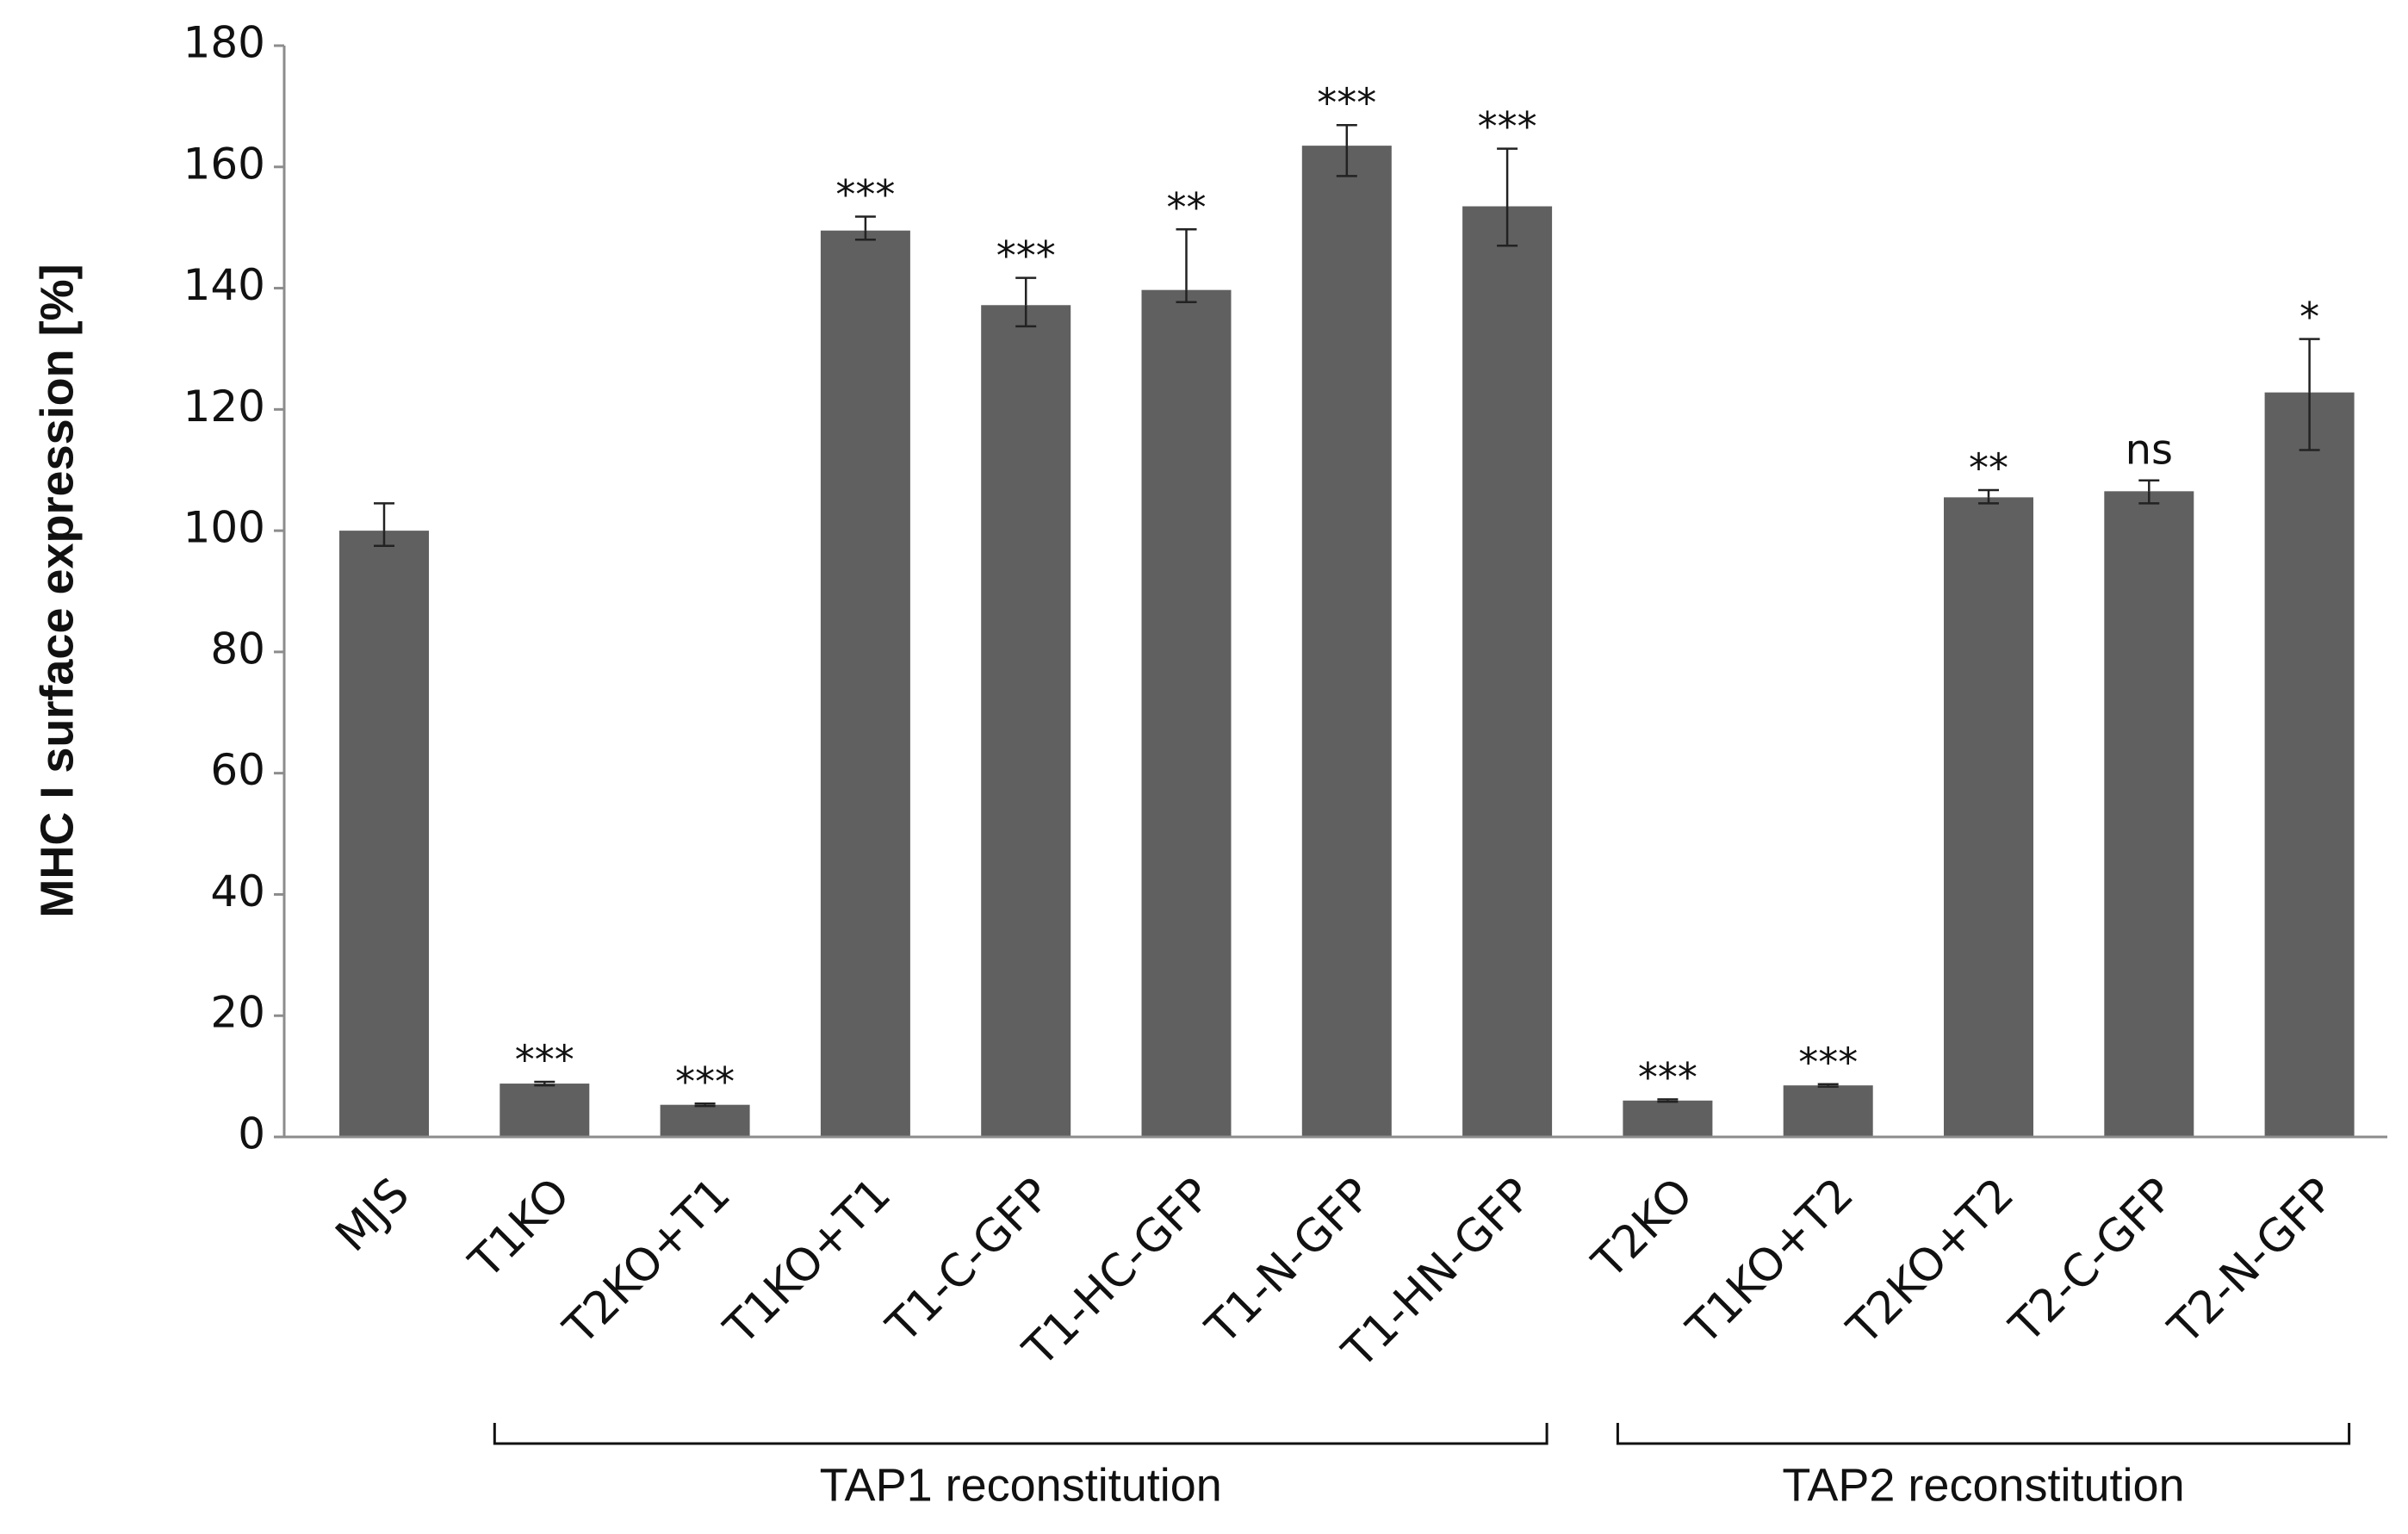 The height and width of the screenshot is (1534, 2408). What do you see at coordinates (372, 1215) in the screenshot?
I see `x-tick-label: MJS` at bounding box center [372, 1215].